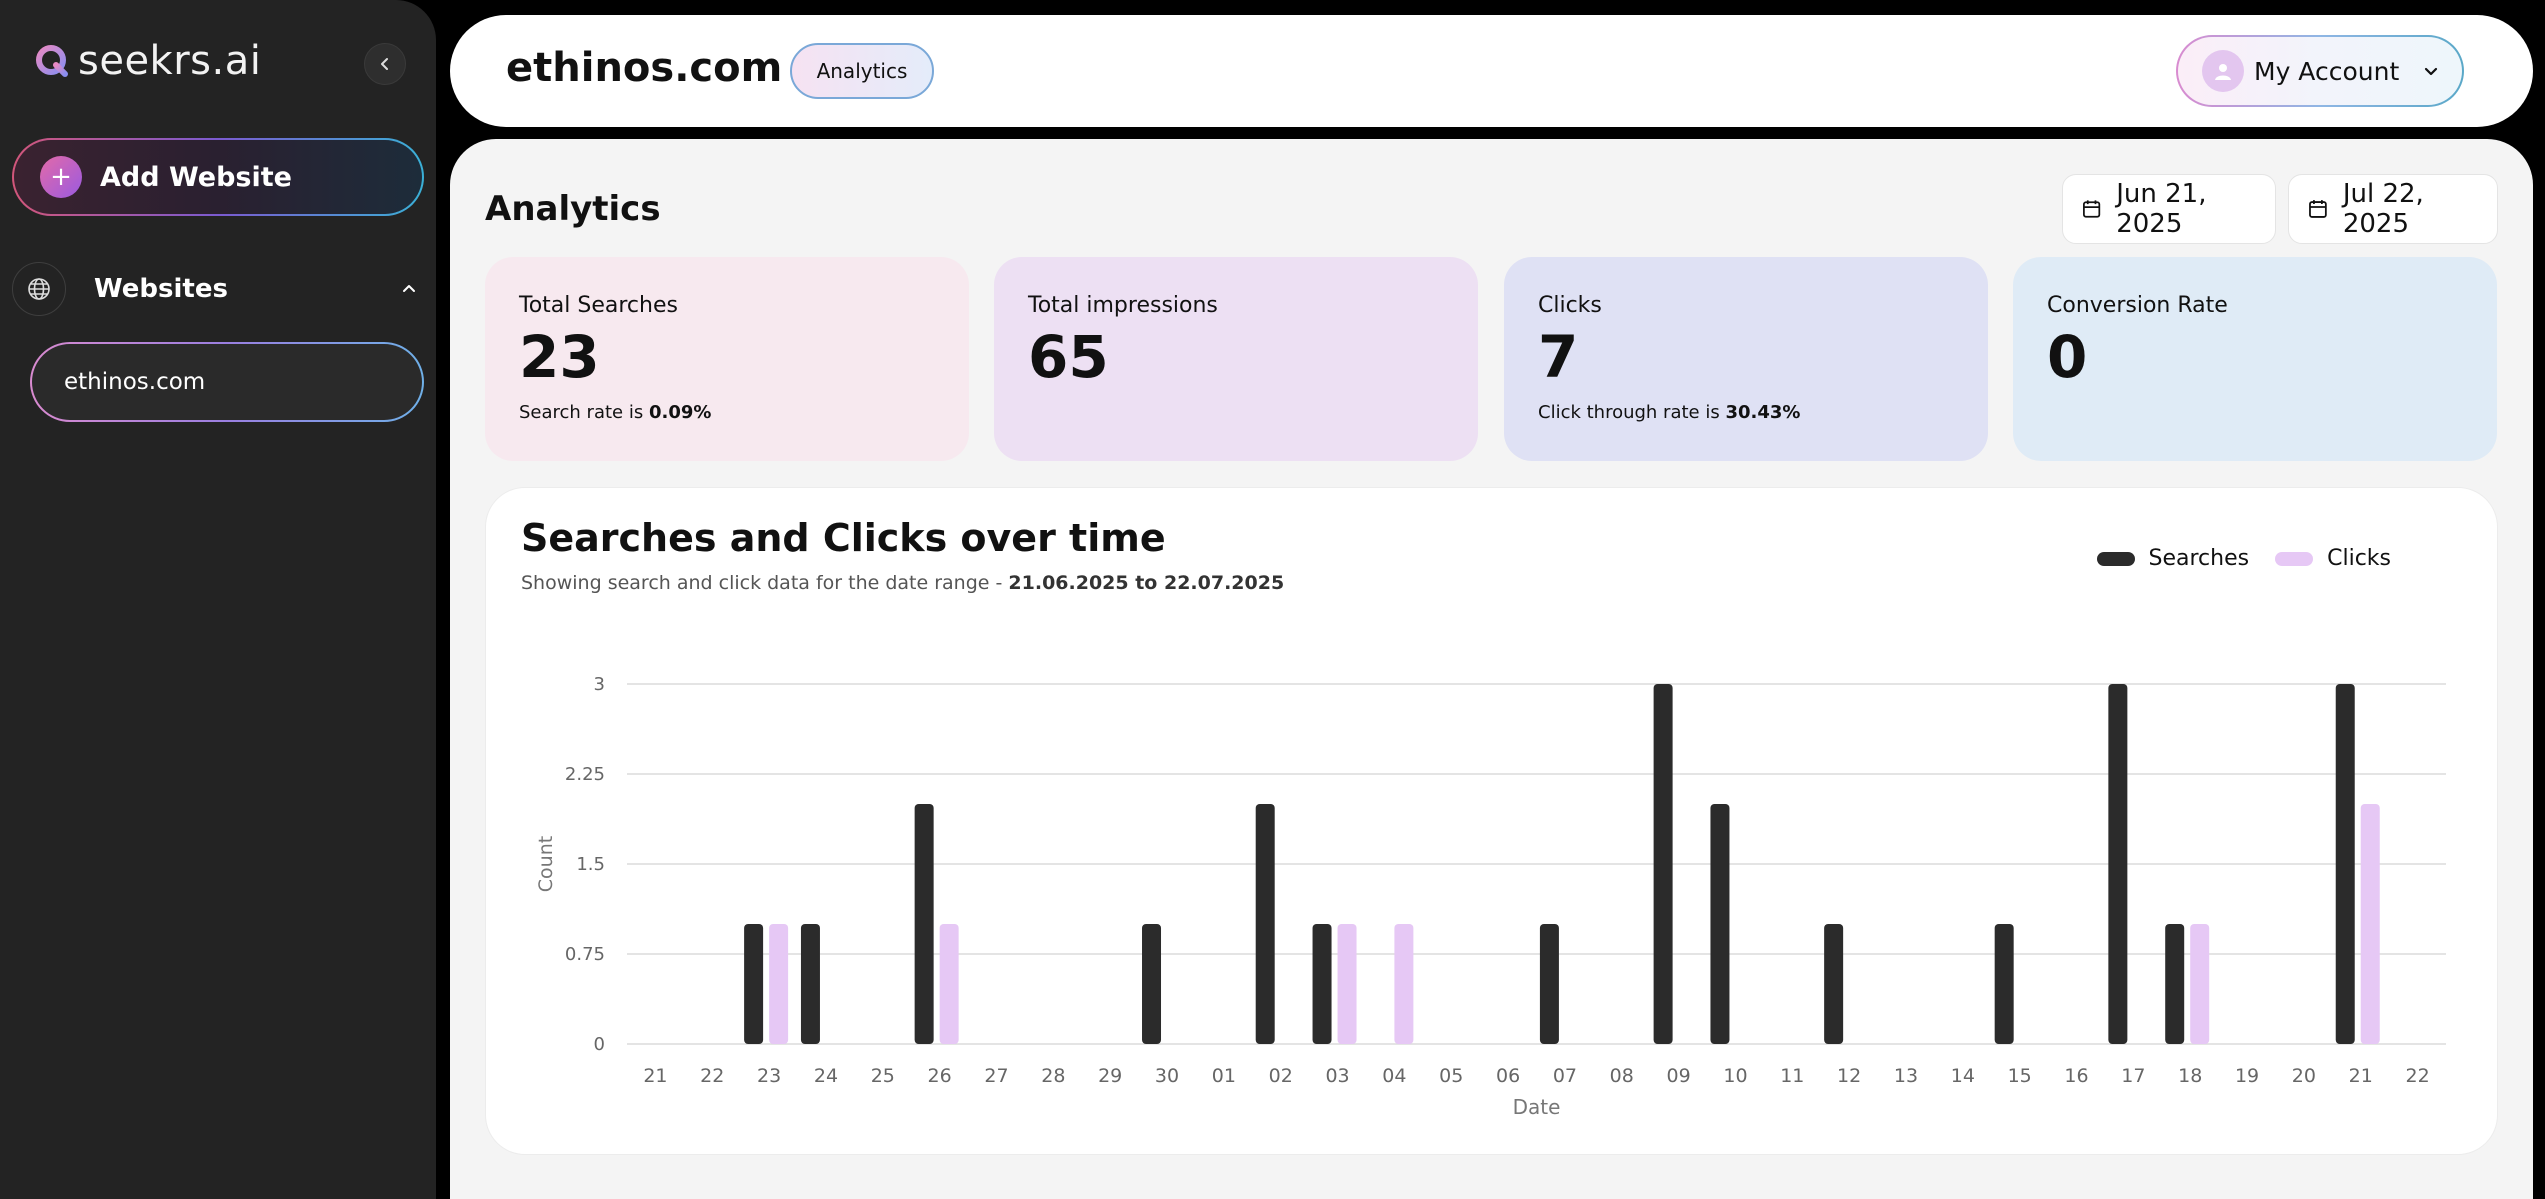 The image size is (2545, 1199). I want to click on y-tick-label: 0.75, so click(585, 954).